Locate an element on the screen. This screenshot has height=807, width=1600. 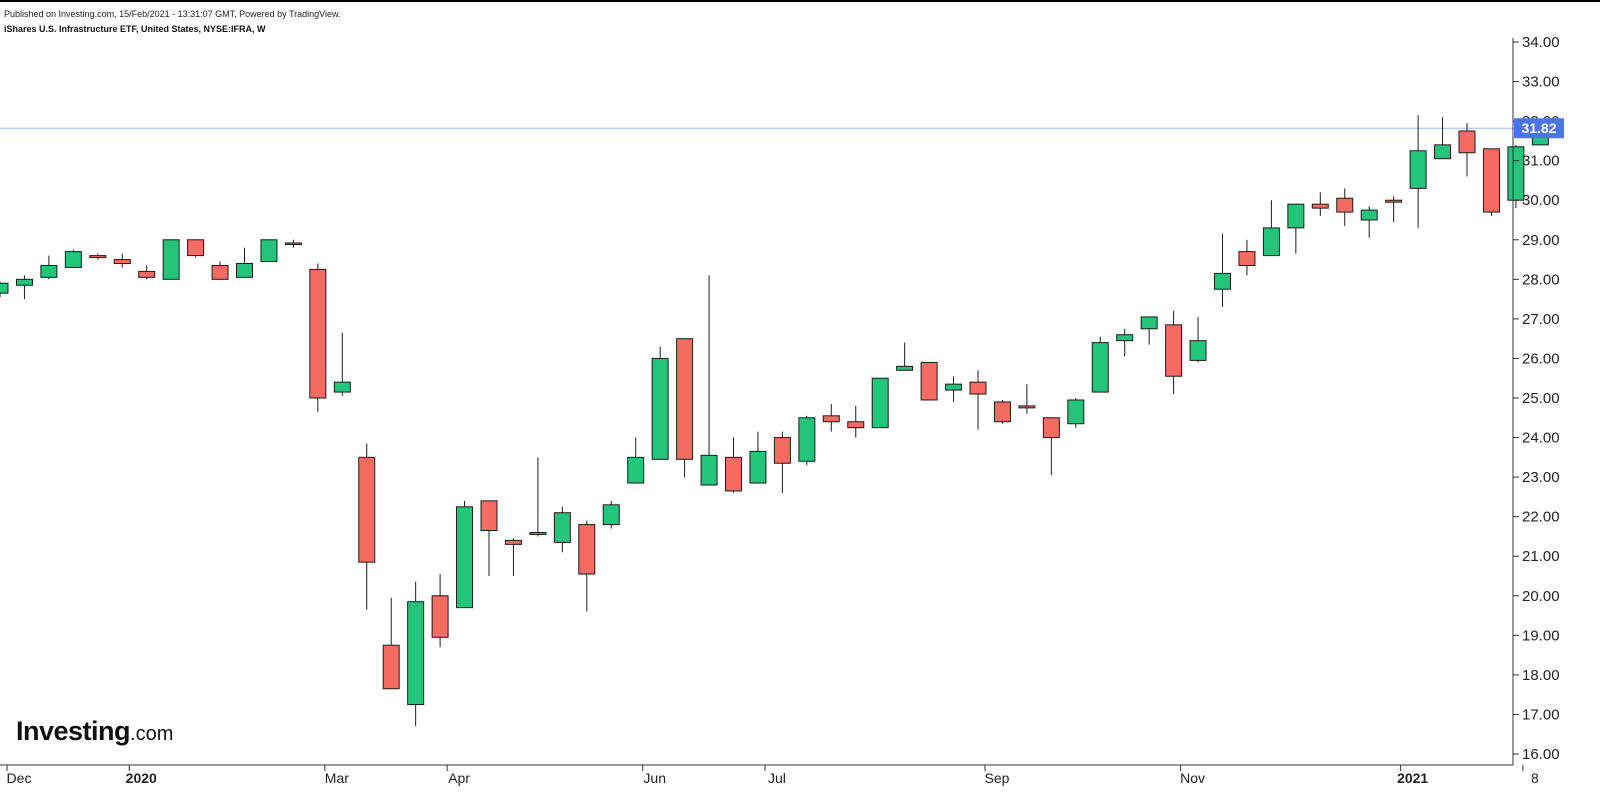
y-tick-label: 34.00 is located at coordinates (1541, 42).